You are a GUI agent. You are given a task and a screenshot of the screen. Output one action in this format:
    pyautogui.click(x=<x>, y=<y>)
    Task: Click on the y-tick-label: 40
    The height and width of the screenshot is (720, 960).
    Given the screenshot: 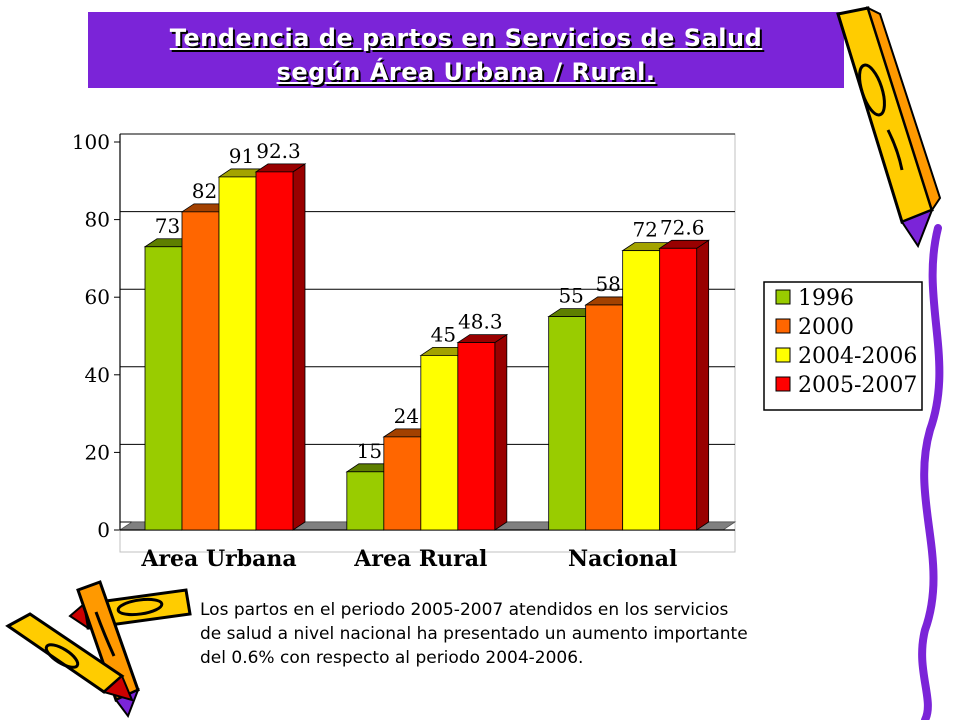 What is the action you would take?
    pyautogui.click(x=97, y=375)
    